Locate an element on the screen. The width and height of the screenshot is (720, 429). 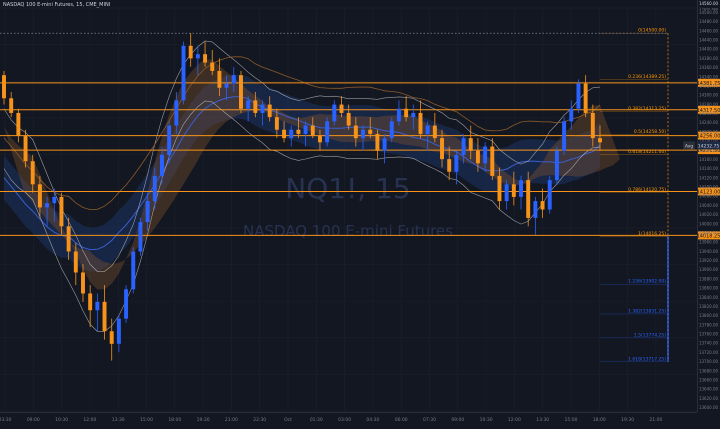
time-axis-panel is located at coordinates (348, 419).